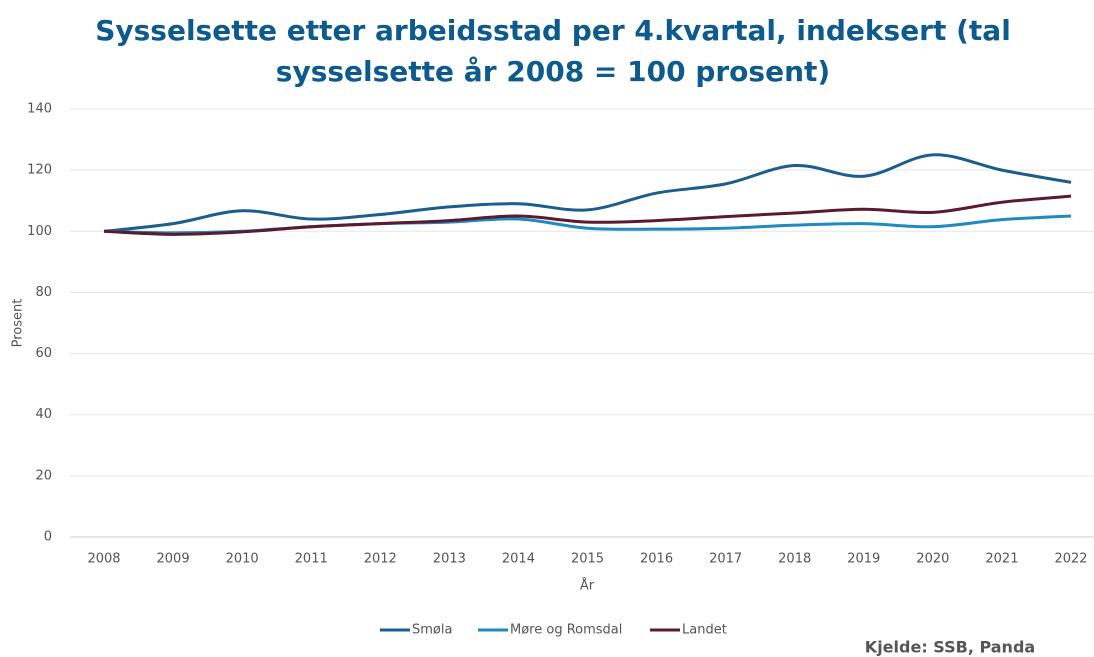  What do you see at coordinates (311, 559) in the screenshot?
I see `x-tick-label: 2011` at bounding box center [311, 559].